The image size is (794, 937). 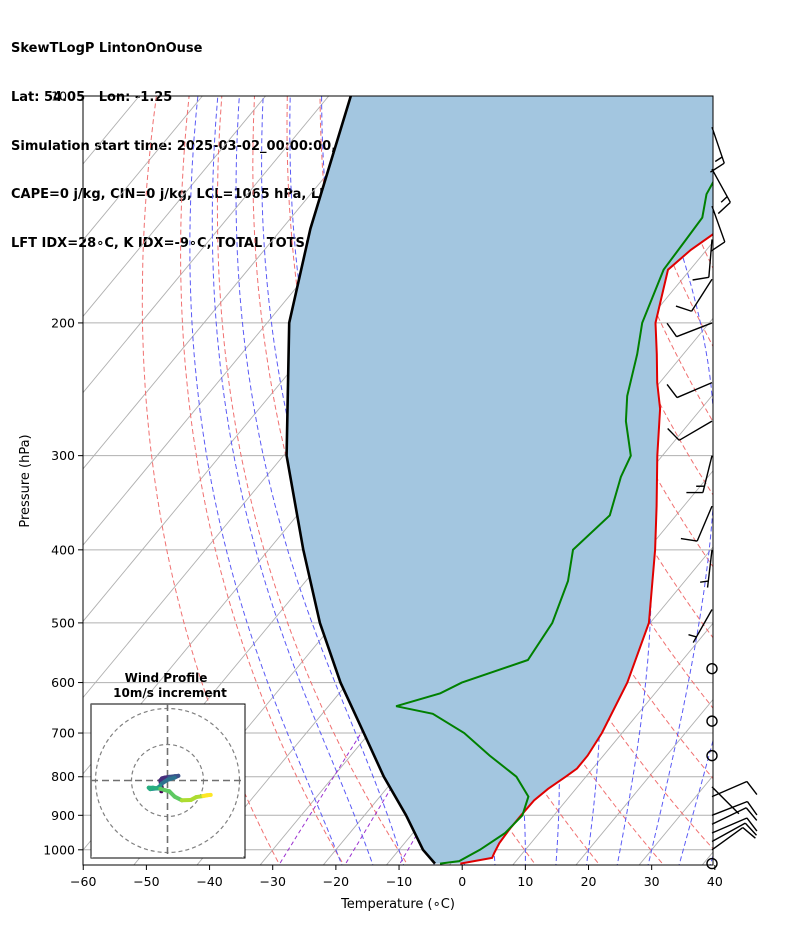 What do you see at coordinates (63, 682) in the screenshot?
I see `y-tick-label: 600` at bounding box center [63, 682].